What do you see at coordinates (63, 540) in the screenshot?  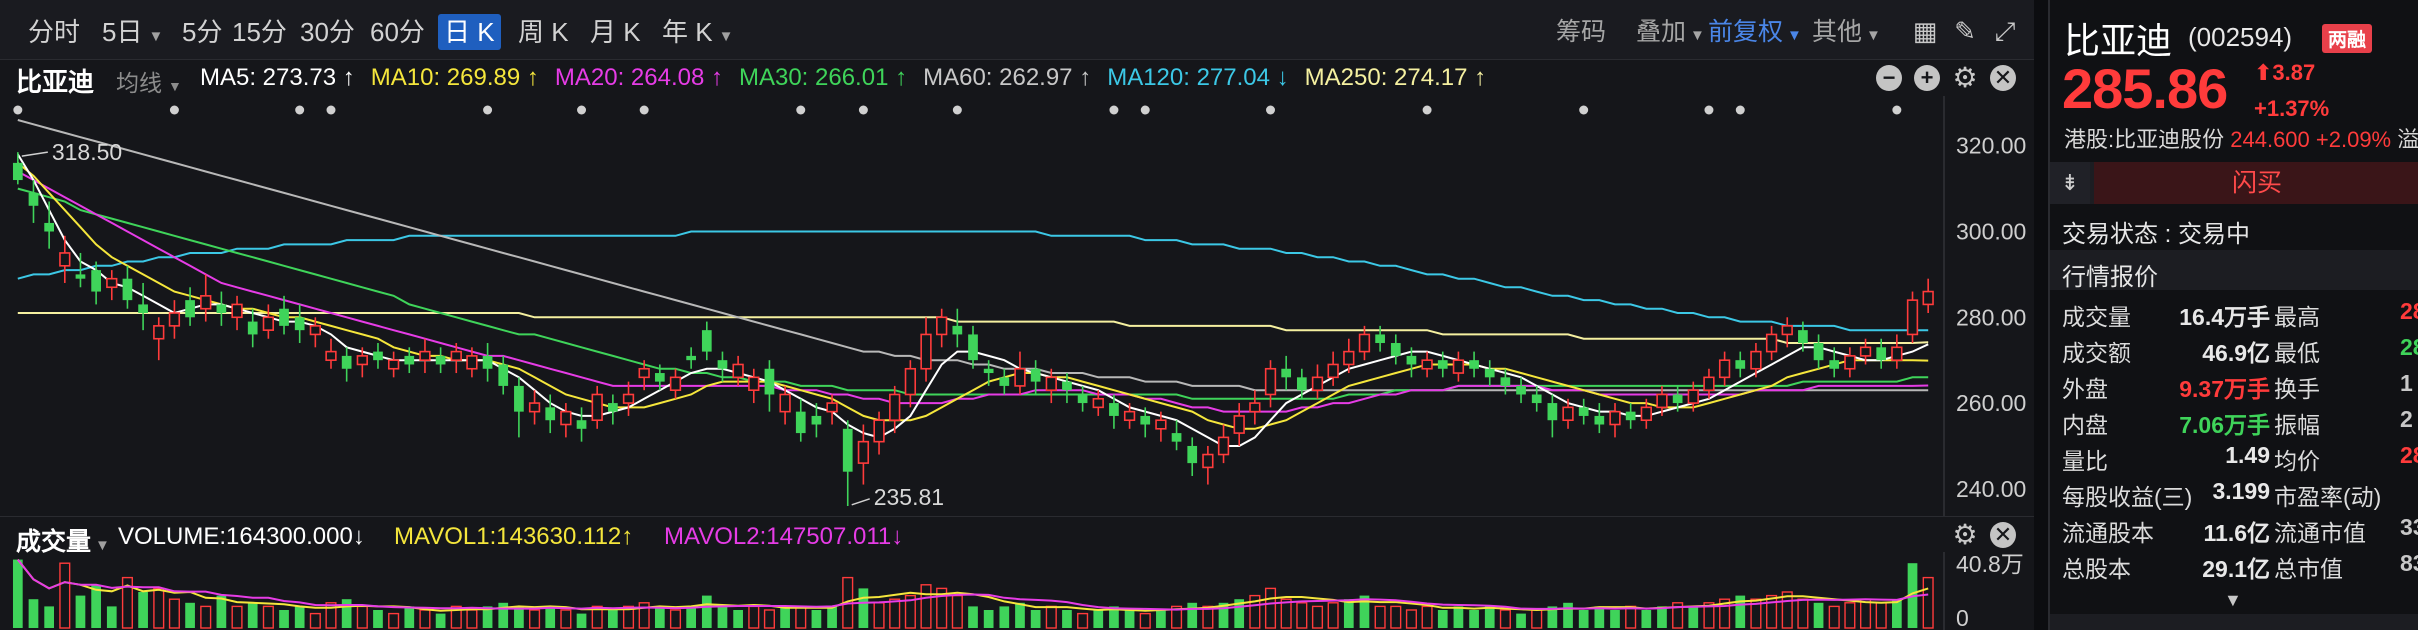 I see `volume-indicator-dropdown: 成交量 ▼` at bounding box center [63, 540].